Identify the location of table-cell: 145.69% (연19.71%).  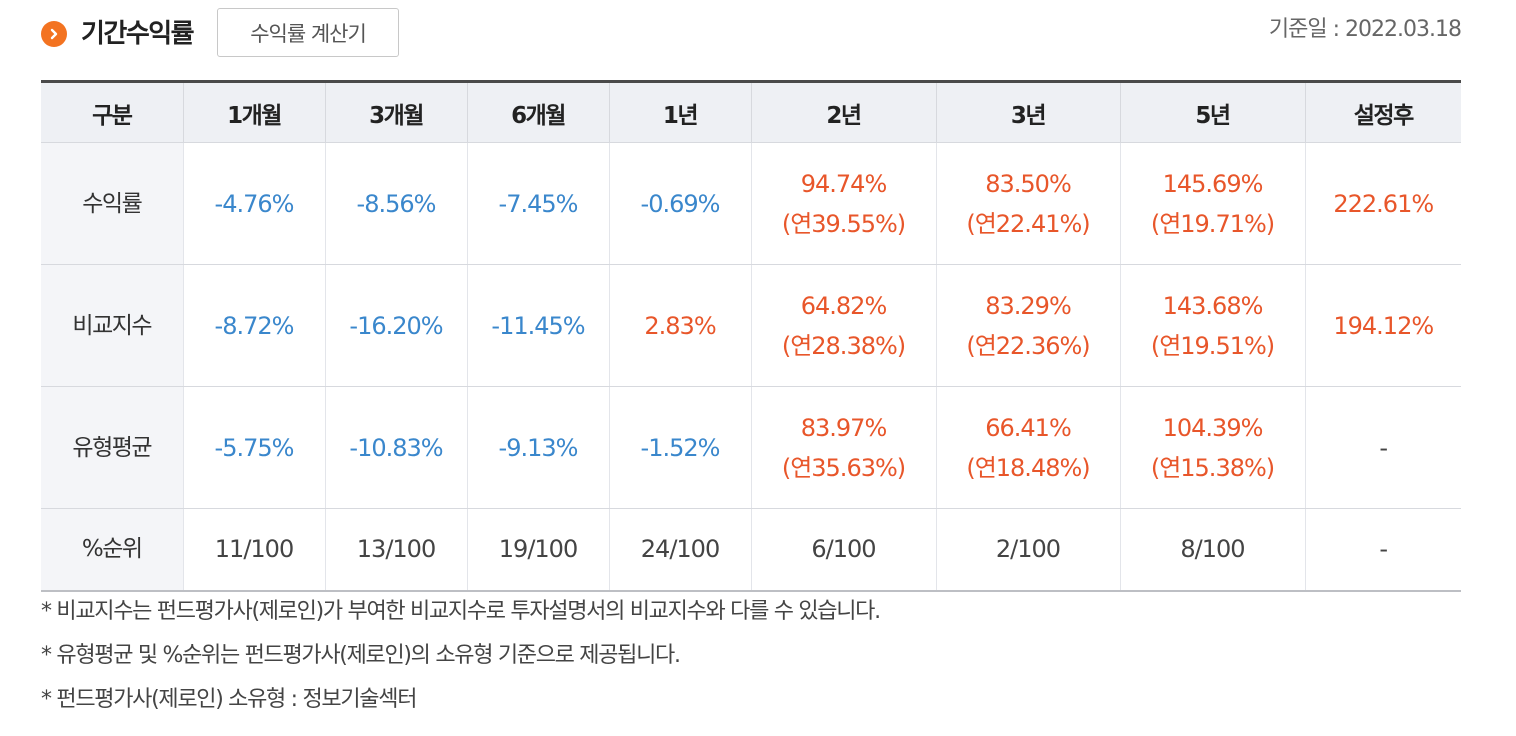
(1212, 203).